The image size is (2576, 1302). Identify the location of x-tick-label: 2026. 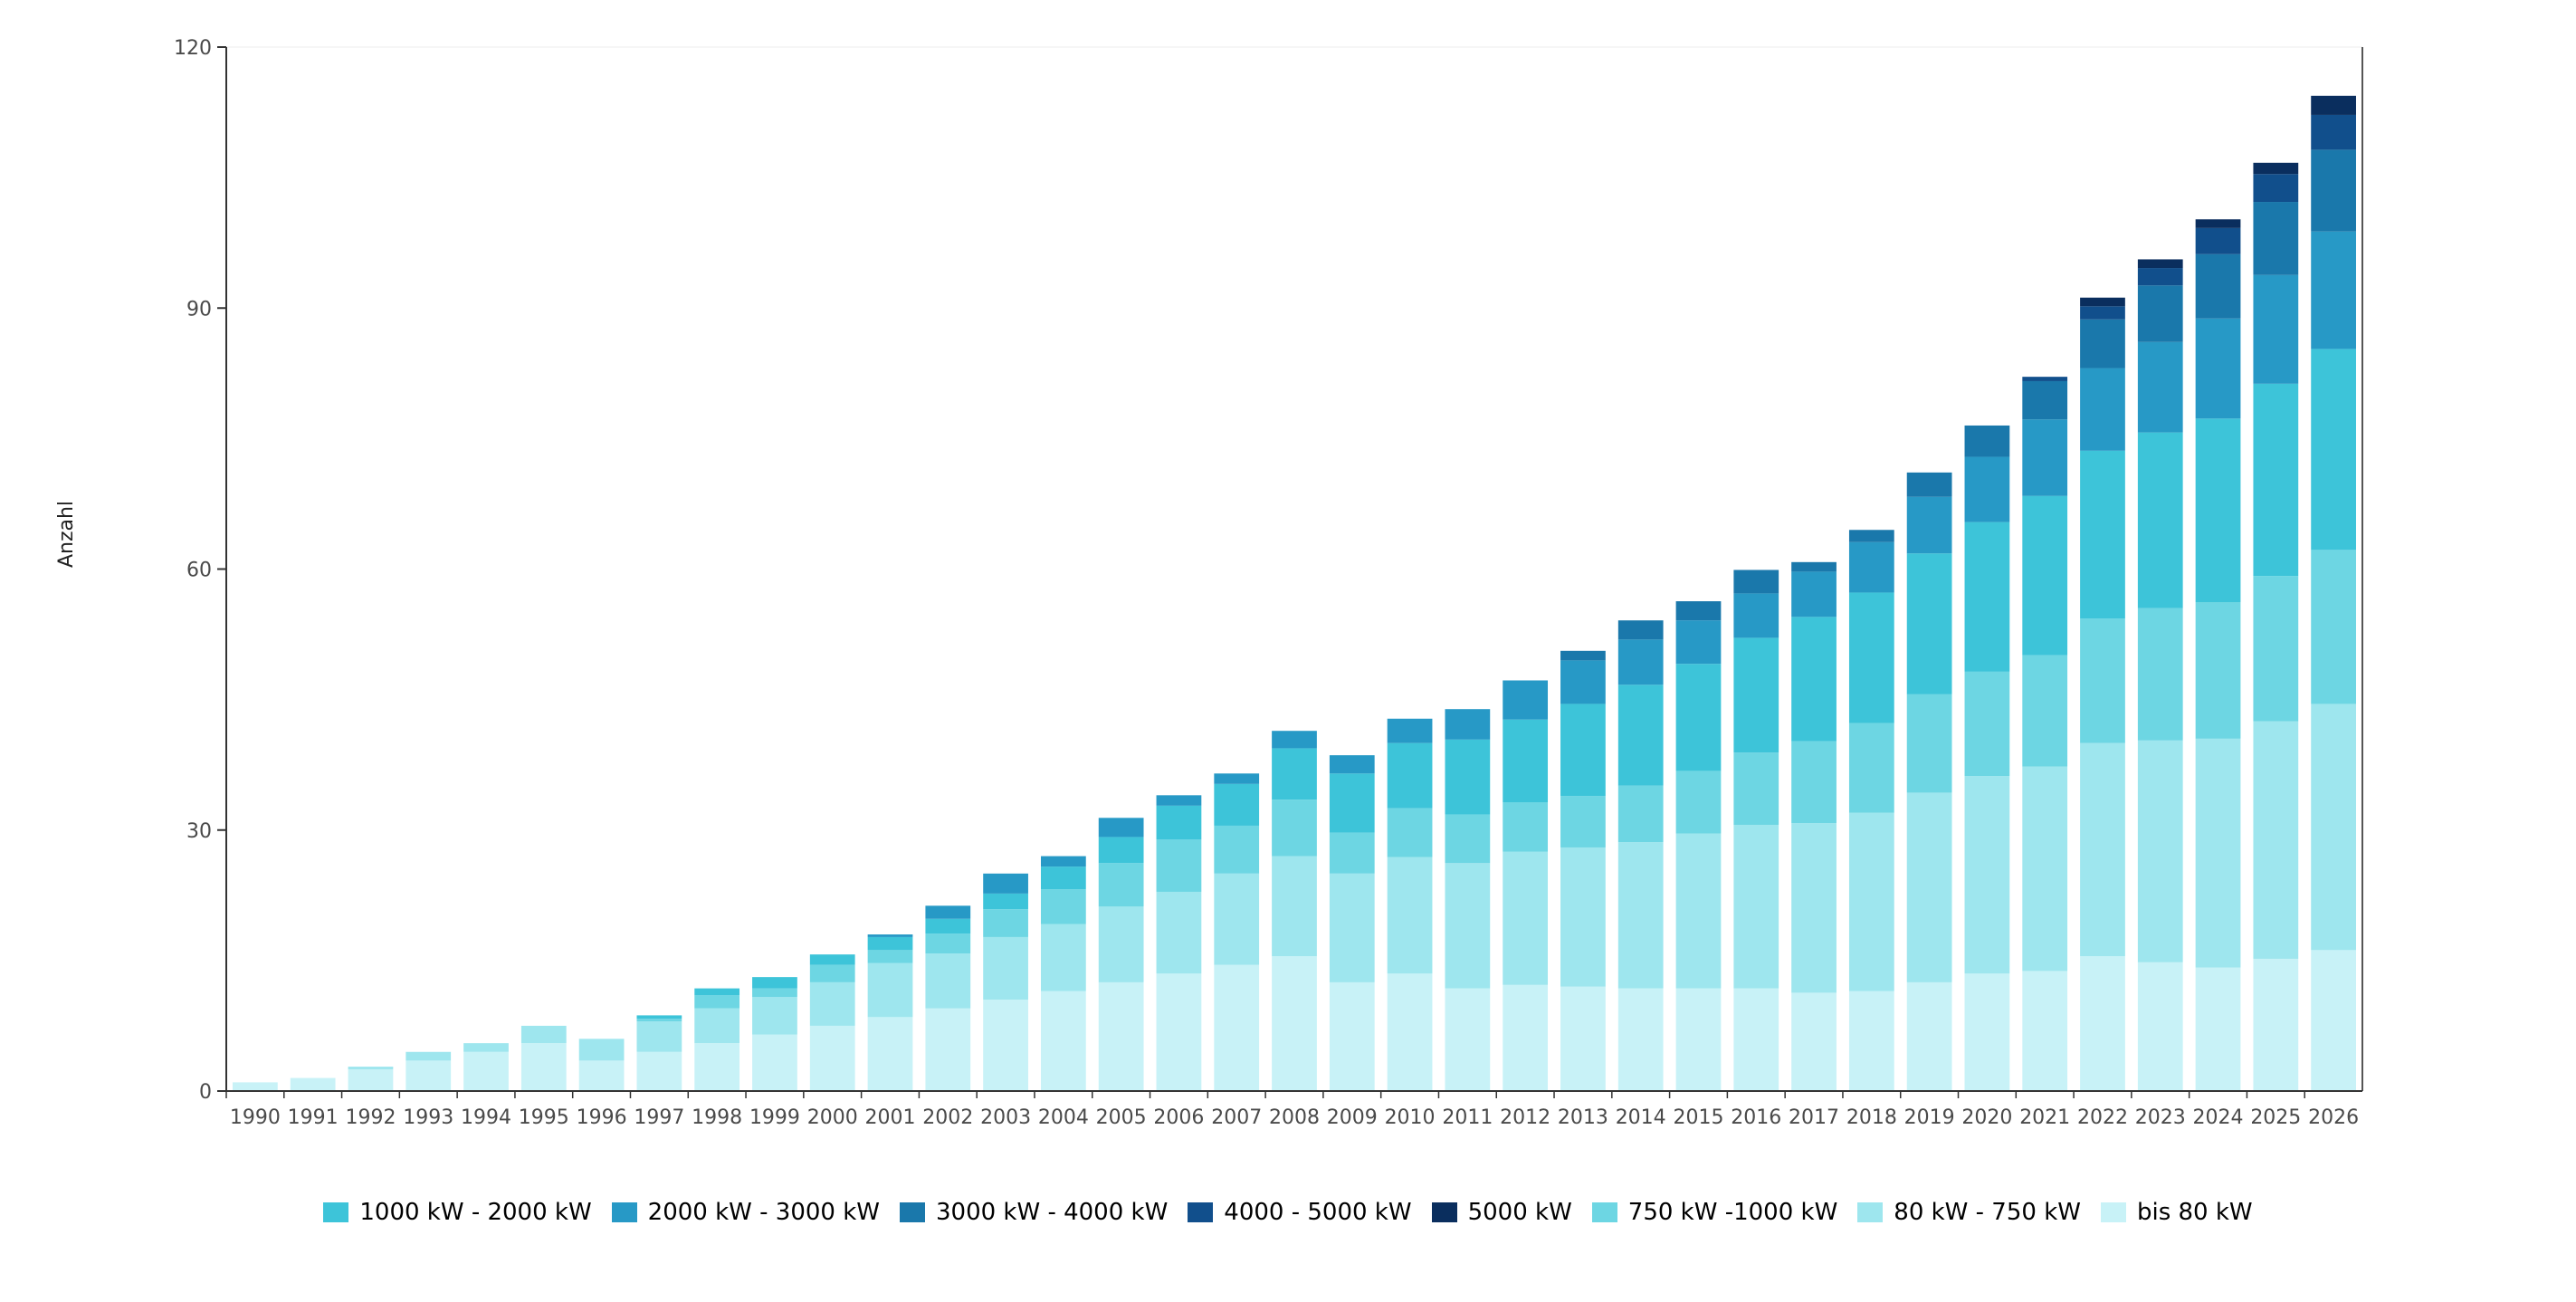
(2334, 1118).